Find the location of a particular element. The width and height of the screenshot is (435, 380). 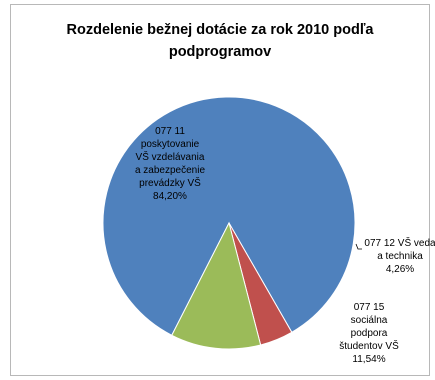

slice-077-11-label-line: poskytovanie is located at coordinates (170, 144).